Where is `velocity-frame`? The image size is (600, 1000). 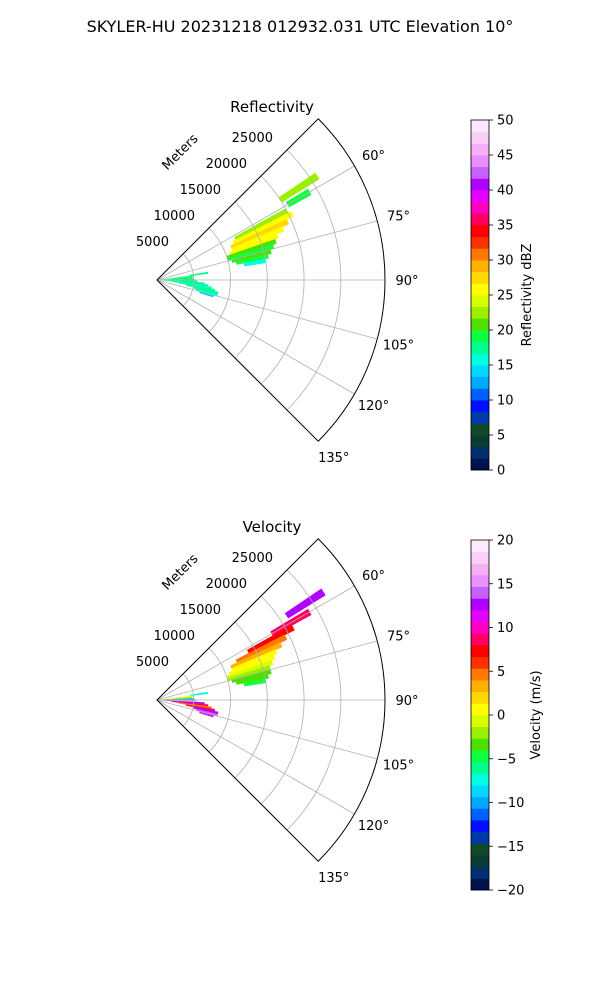 velocity-frame is located at coordinates (271, 700).